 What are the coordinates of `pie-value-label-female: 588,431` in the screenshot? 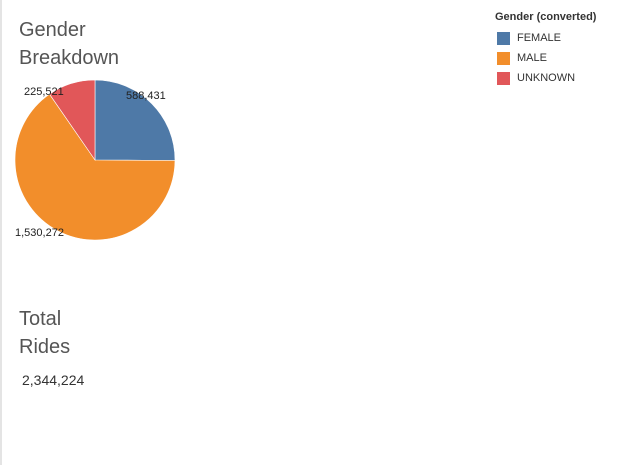 It's located at (146, 96).